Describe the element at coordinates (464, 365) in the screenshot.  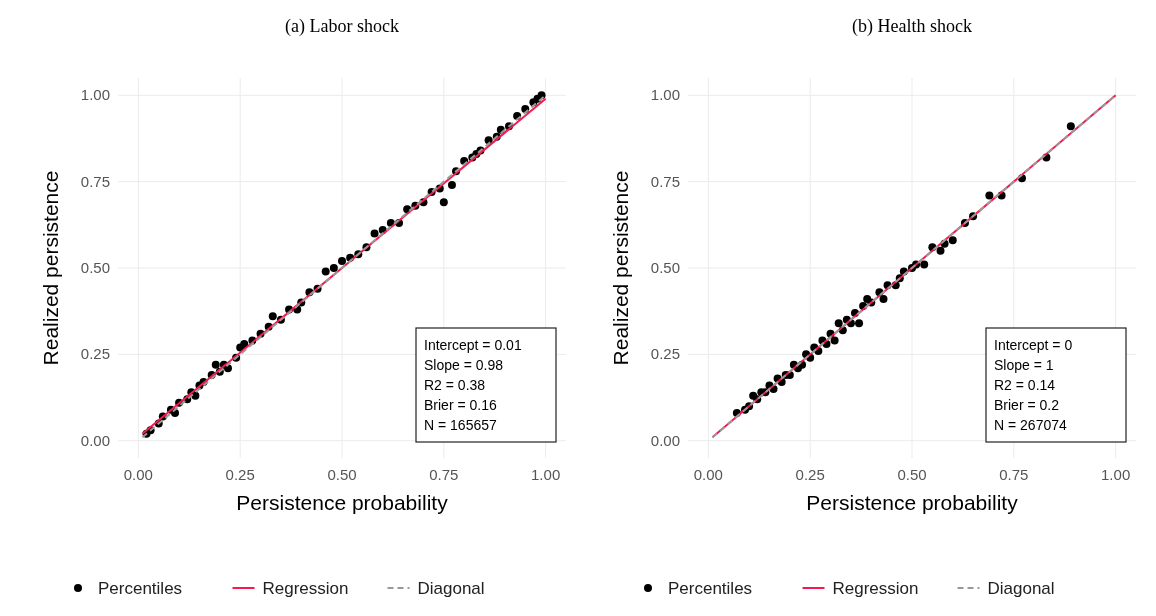
I see `annotation: Slope = 0.98` at that location.